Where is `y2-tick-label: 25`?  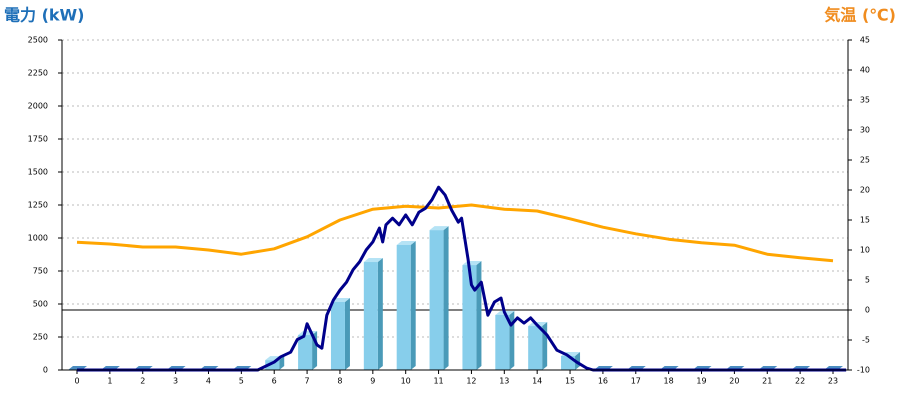 y2-tick-label: 25 is located at coordinates (865, 160).